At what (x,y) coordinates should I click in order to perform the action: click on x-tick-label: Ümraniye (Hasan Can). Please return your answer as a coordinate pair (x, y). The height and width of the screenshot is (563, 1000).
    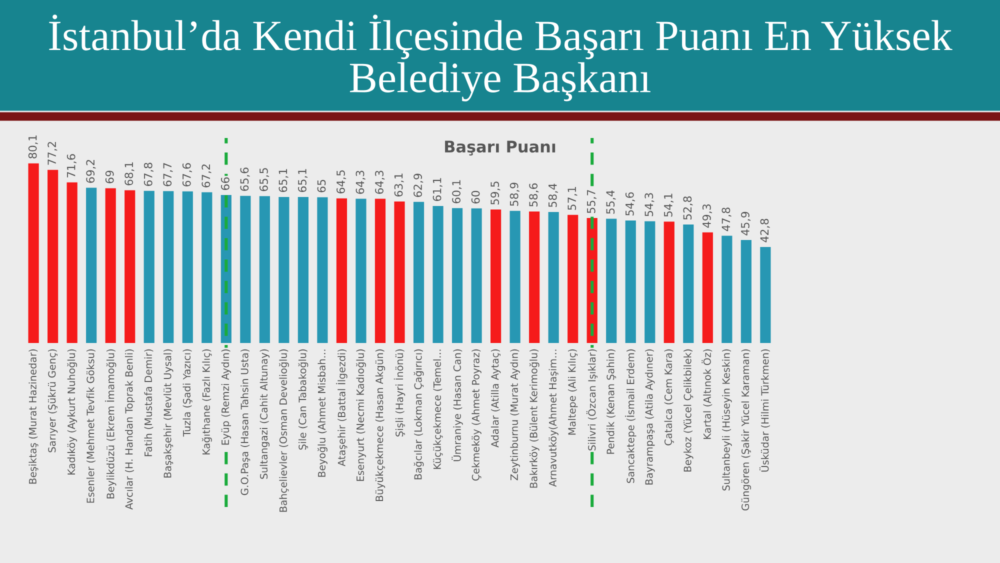
    Looking at the image, I should click on (457, 405).